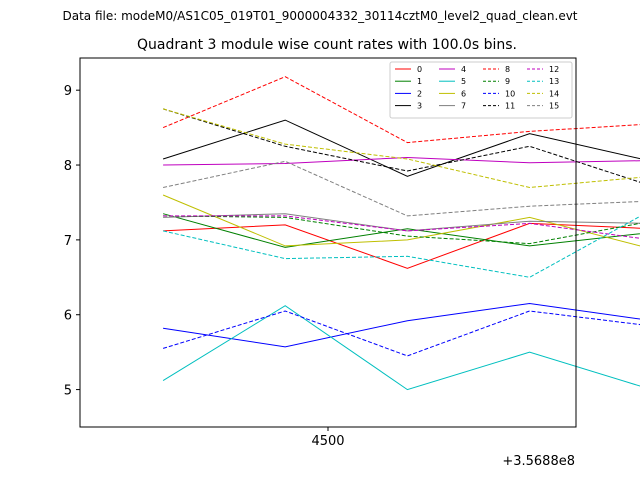 Image resolution: width=640 pixels, height=480 pixels. Describe the element at coordinates (554, 106) in the screenshot. I see `legend-label-15: 15` at that location.